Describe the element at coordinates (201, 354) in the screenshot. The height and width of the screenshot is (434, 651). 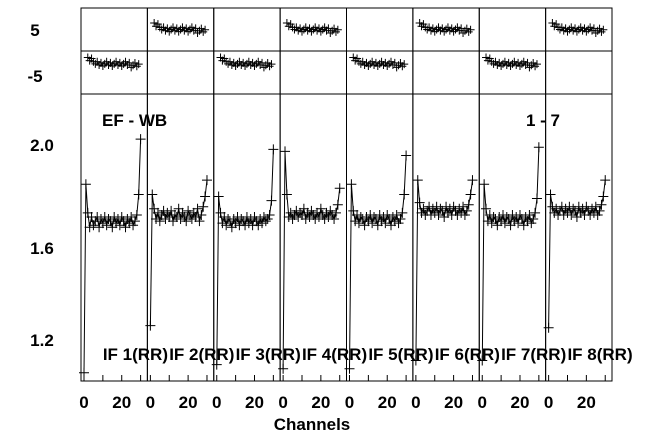
I see `if-label: IF 2(RR)` at that location.